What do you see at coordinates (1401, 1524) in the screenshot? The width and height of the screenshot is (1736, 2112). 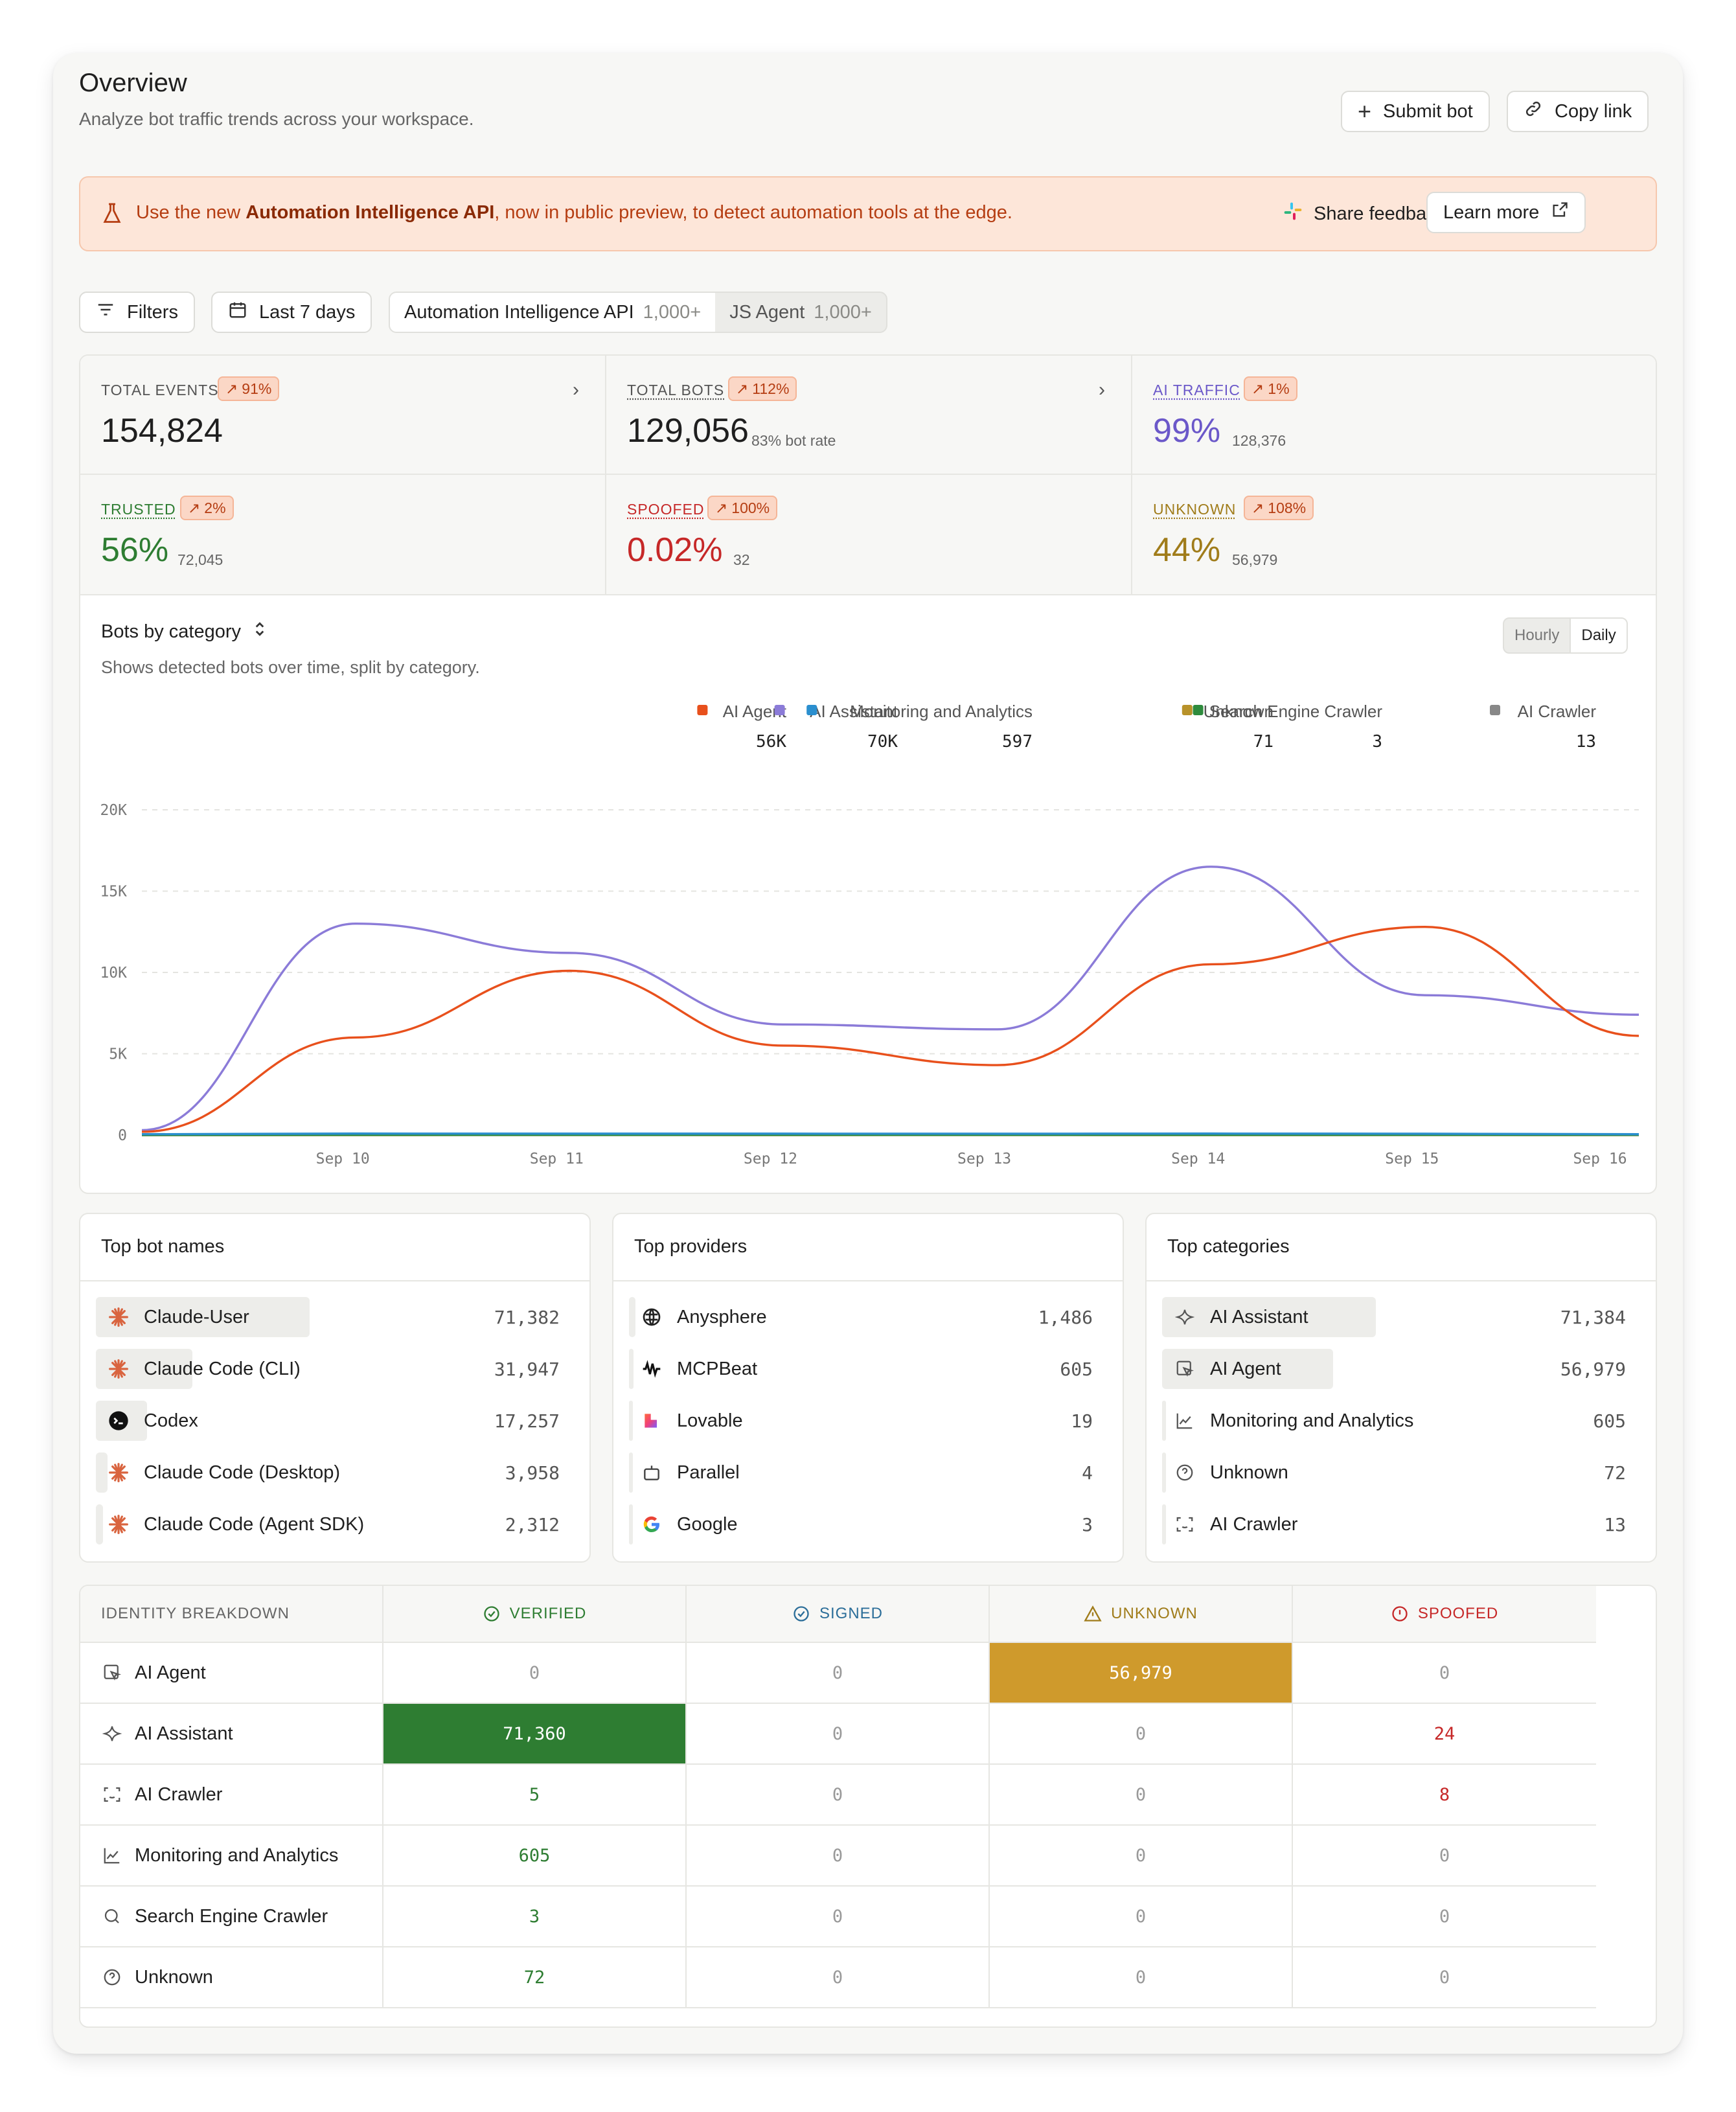 I see `list-item: AI Crawler 13` at bounding box center [1401, 1524].